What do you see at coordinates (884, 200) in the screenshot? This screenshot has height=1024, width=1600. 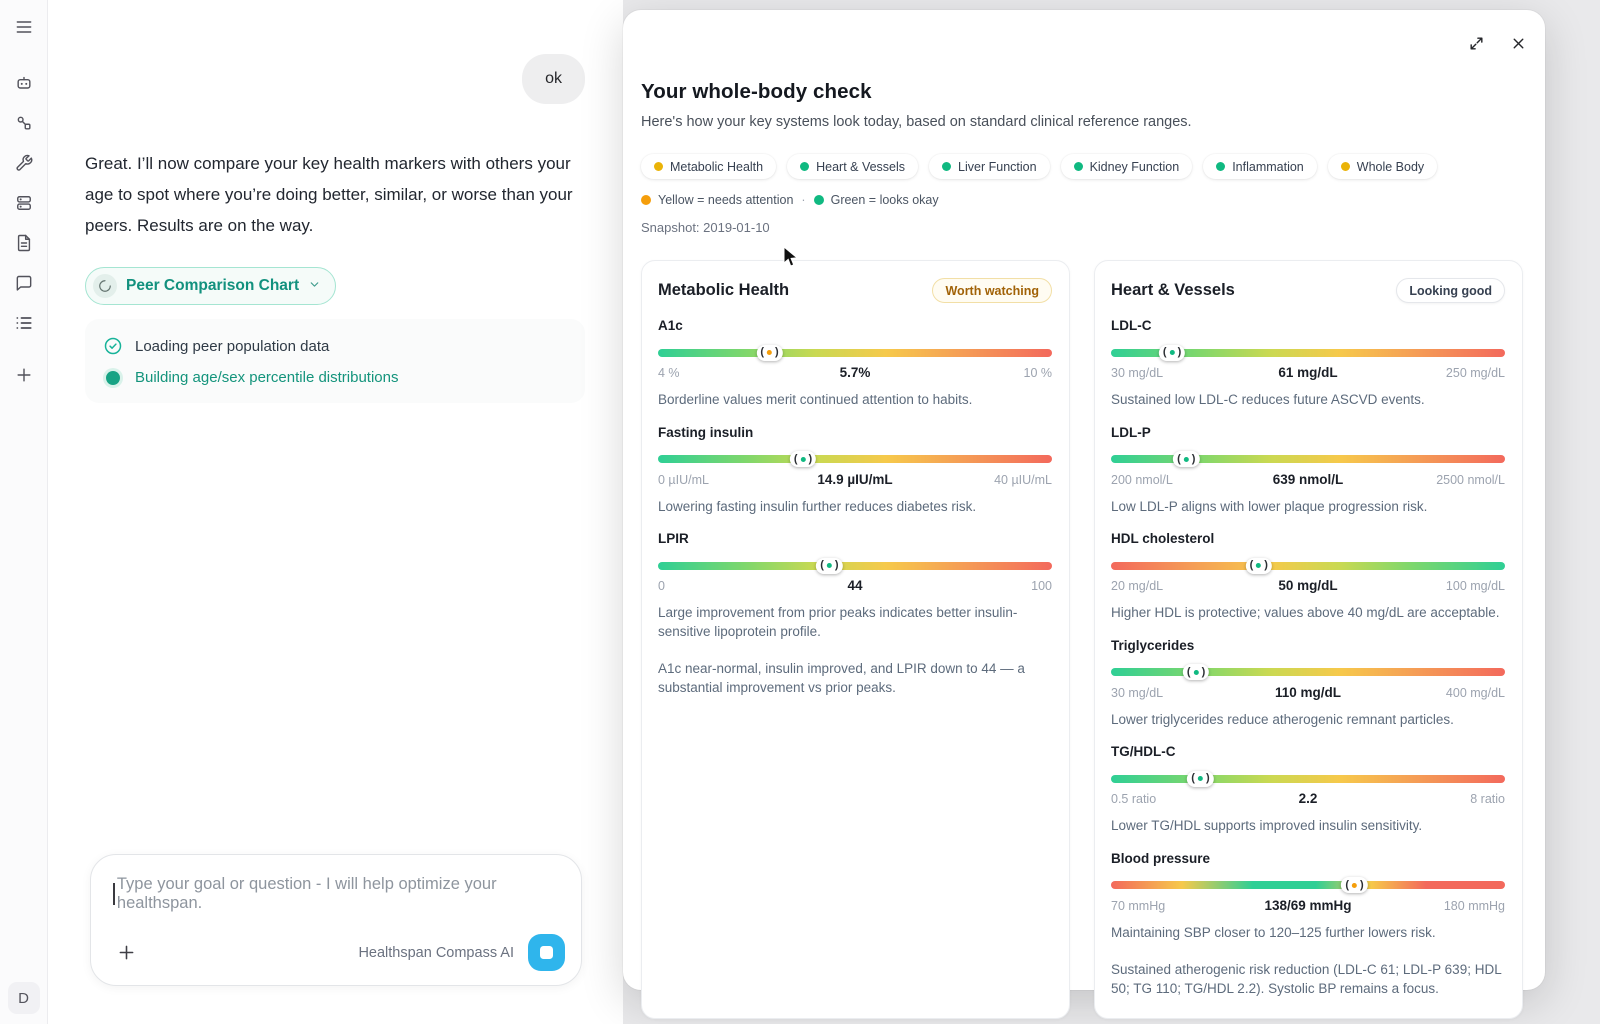 I see `legend-green-label: Green = looks okay` at bounding box center [884, 200].